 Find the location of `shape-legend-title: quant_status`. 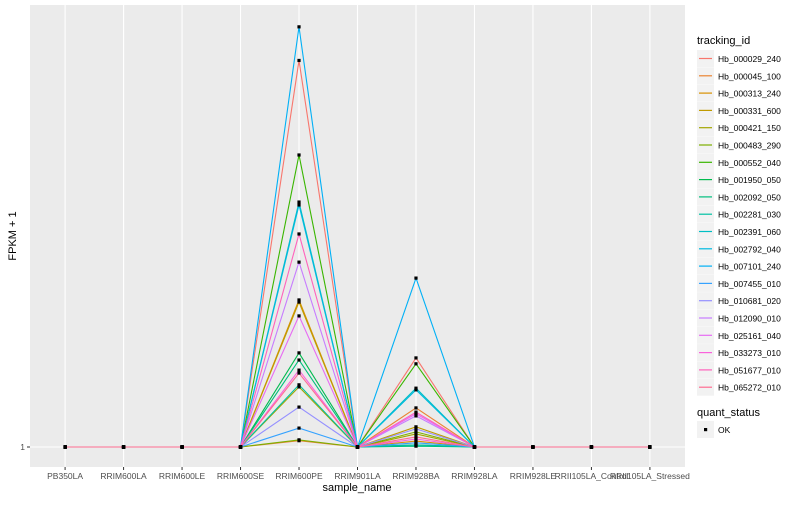

shape-legend-title: quant_status is located at coordinates (728, 413).